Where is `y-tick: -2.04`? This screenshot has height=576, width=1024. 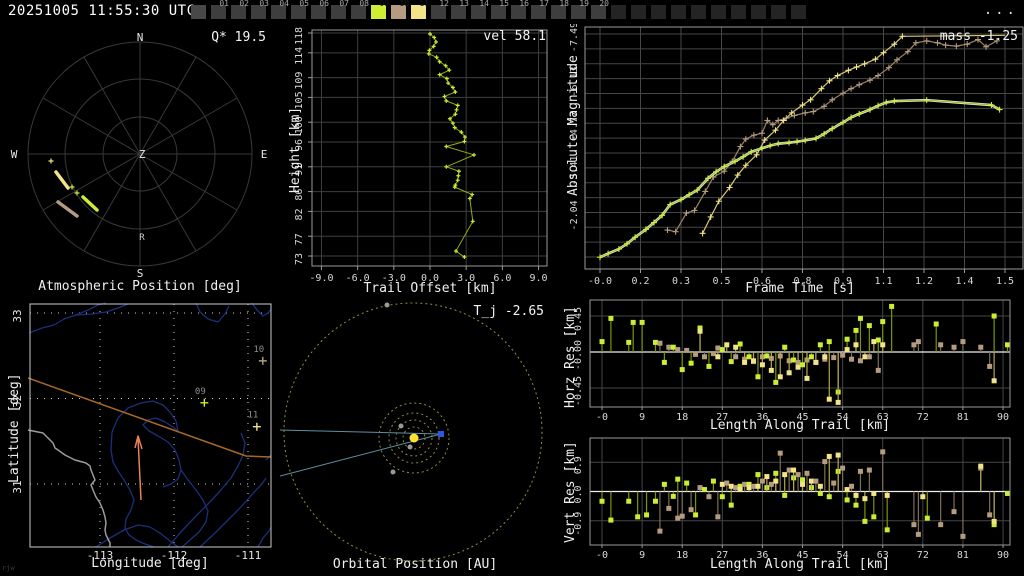
y-tick: -2.04 is located at coordinates (574, 215).